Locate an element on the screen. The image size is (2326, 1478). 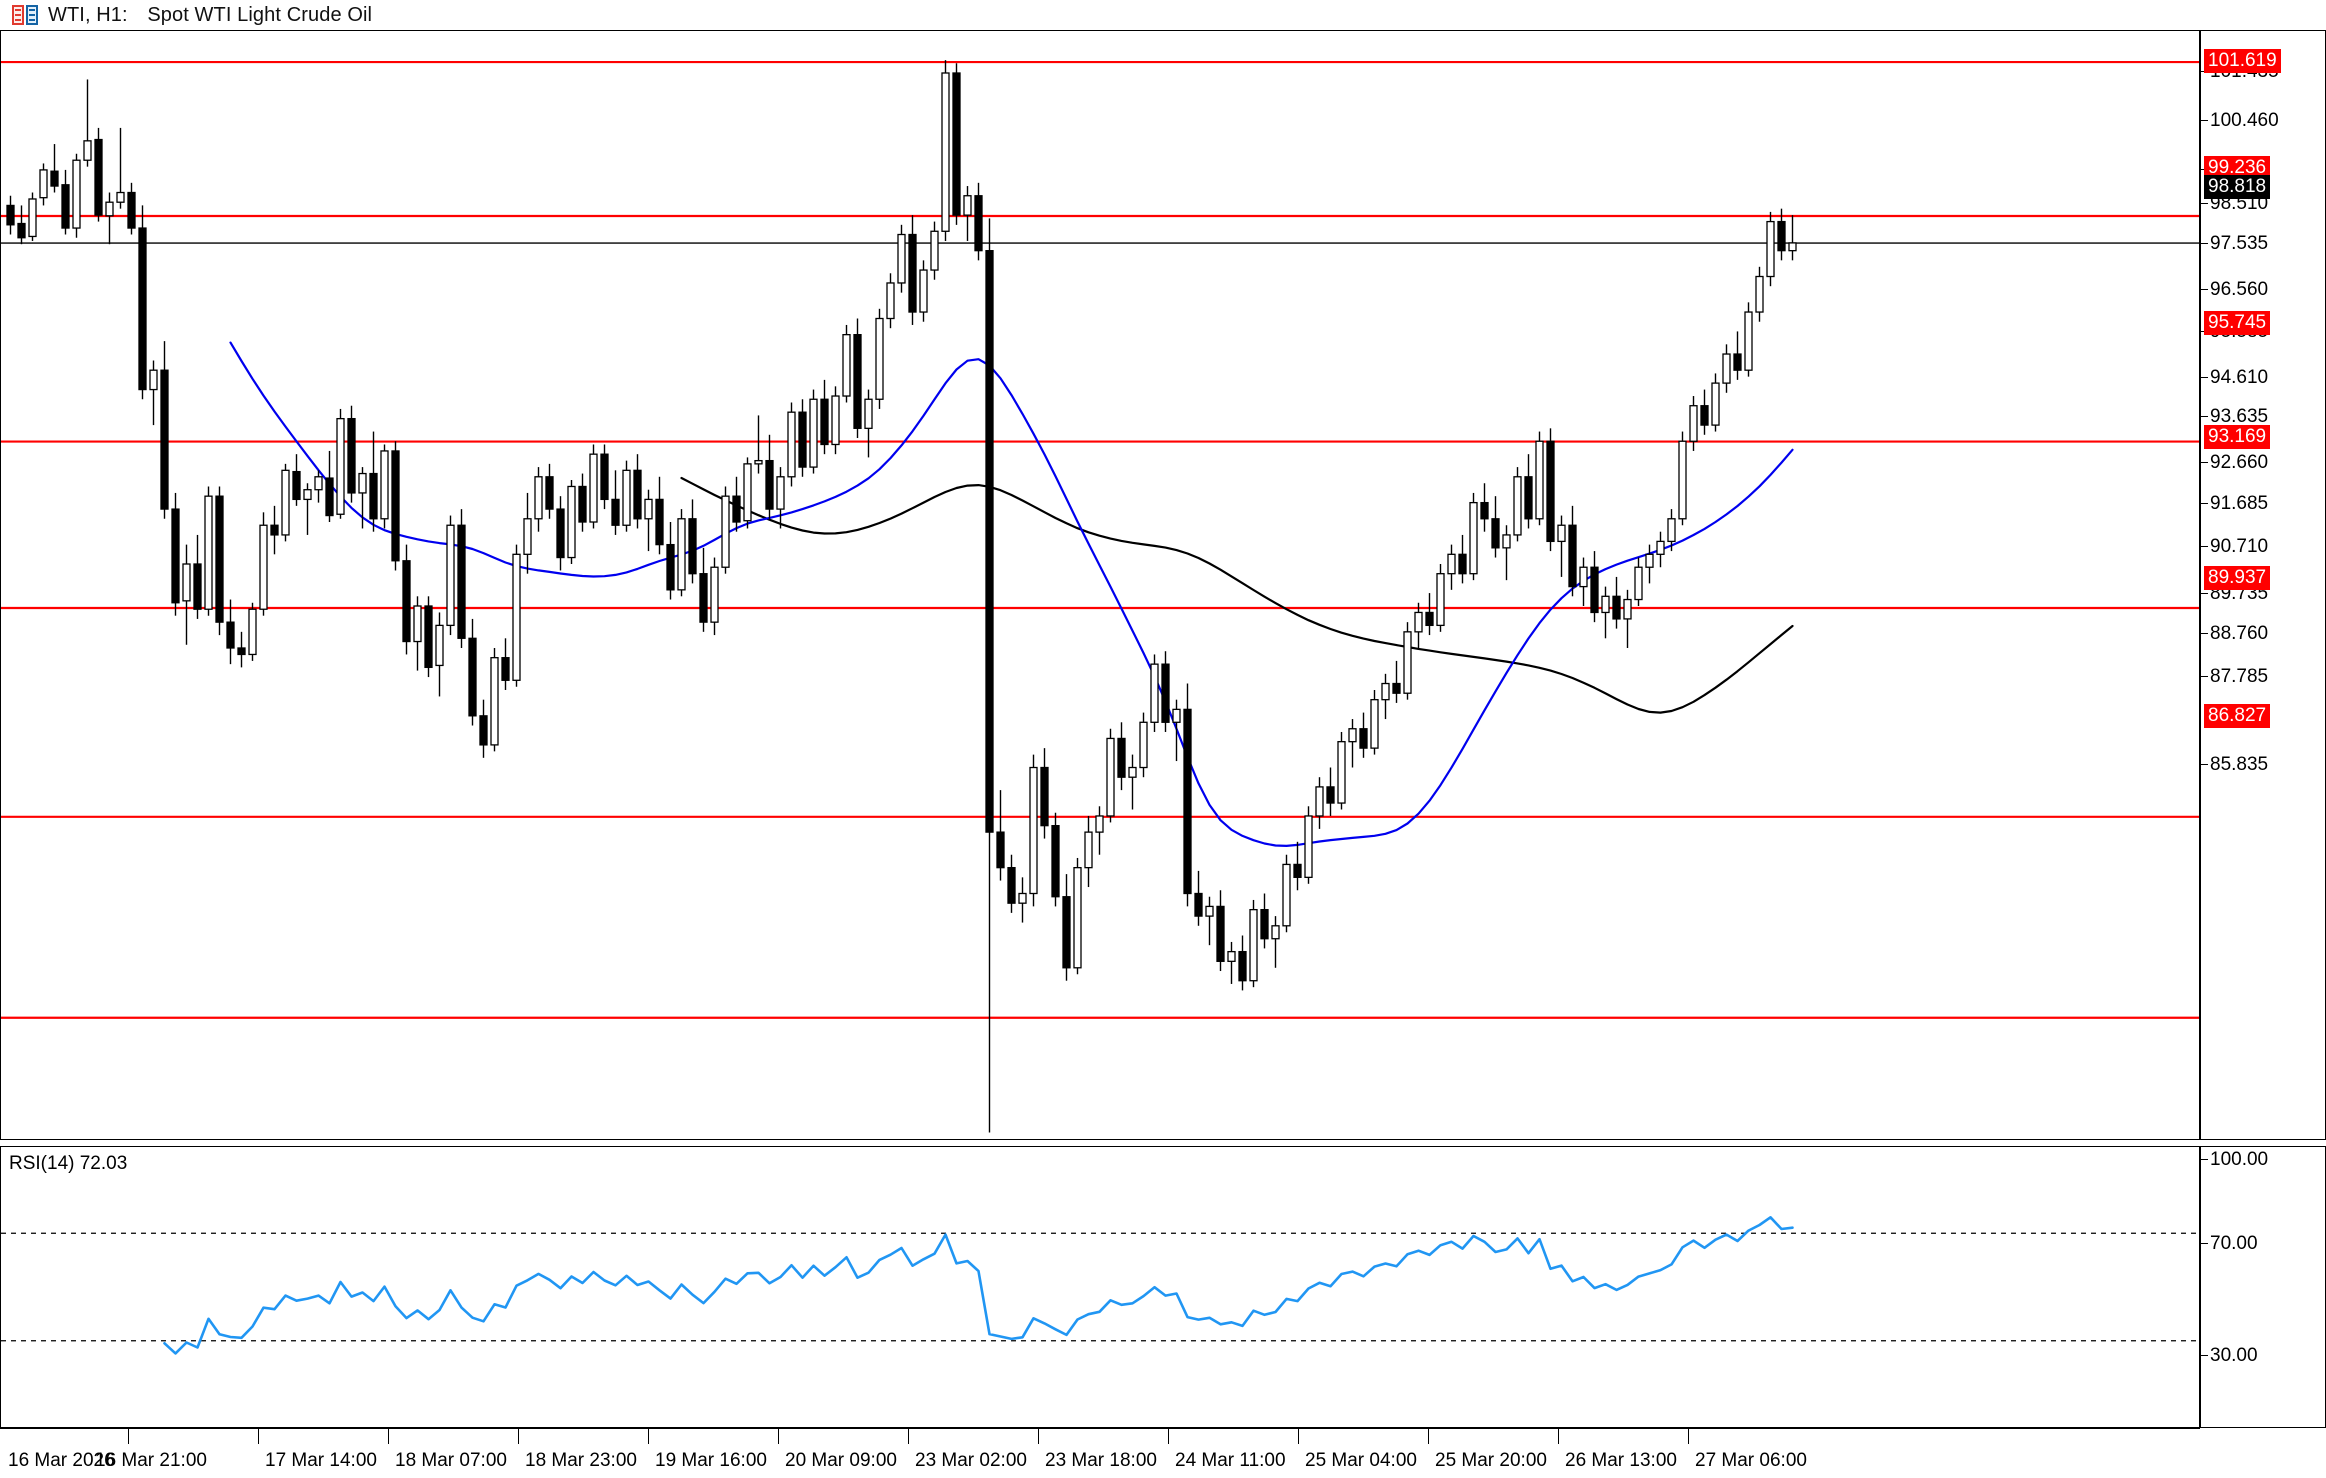
rsi-line is located at coordinates (978, 1285).